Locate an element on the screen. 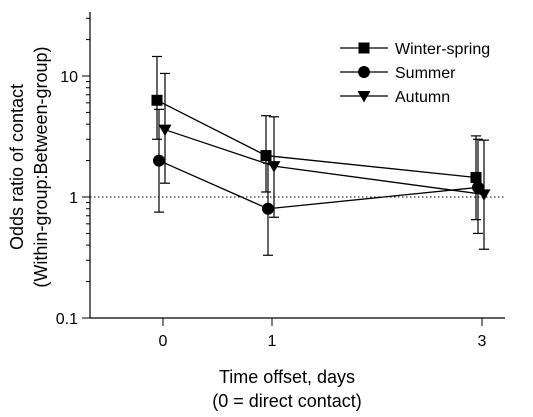 The height and width of the screenshot is (417, 533). legend-label: Summer is located at coordinates (425, 73).